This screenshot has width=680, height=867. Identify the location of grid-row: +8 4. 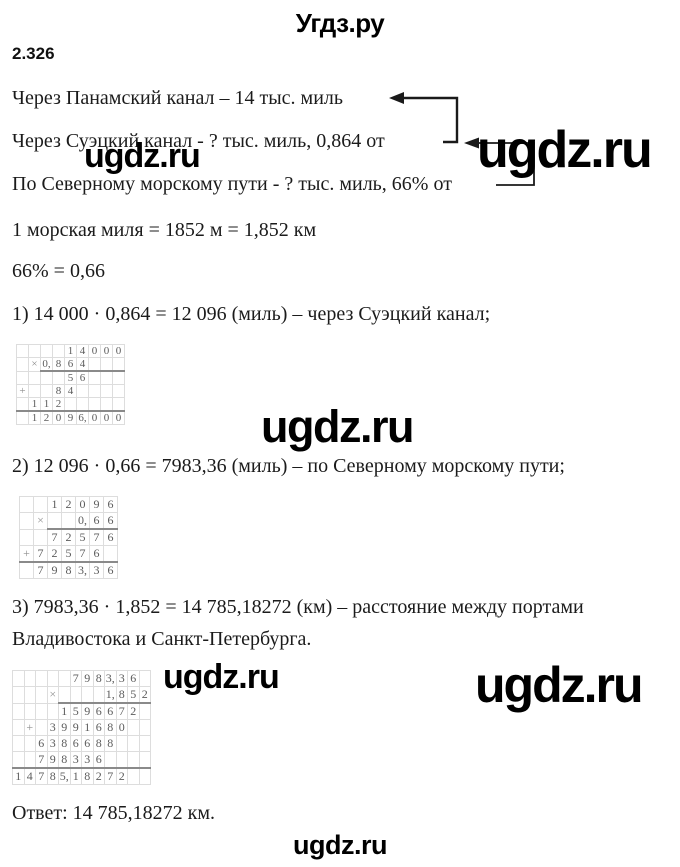
(70, 391).